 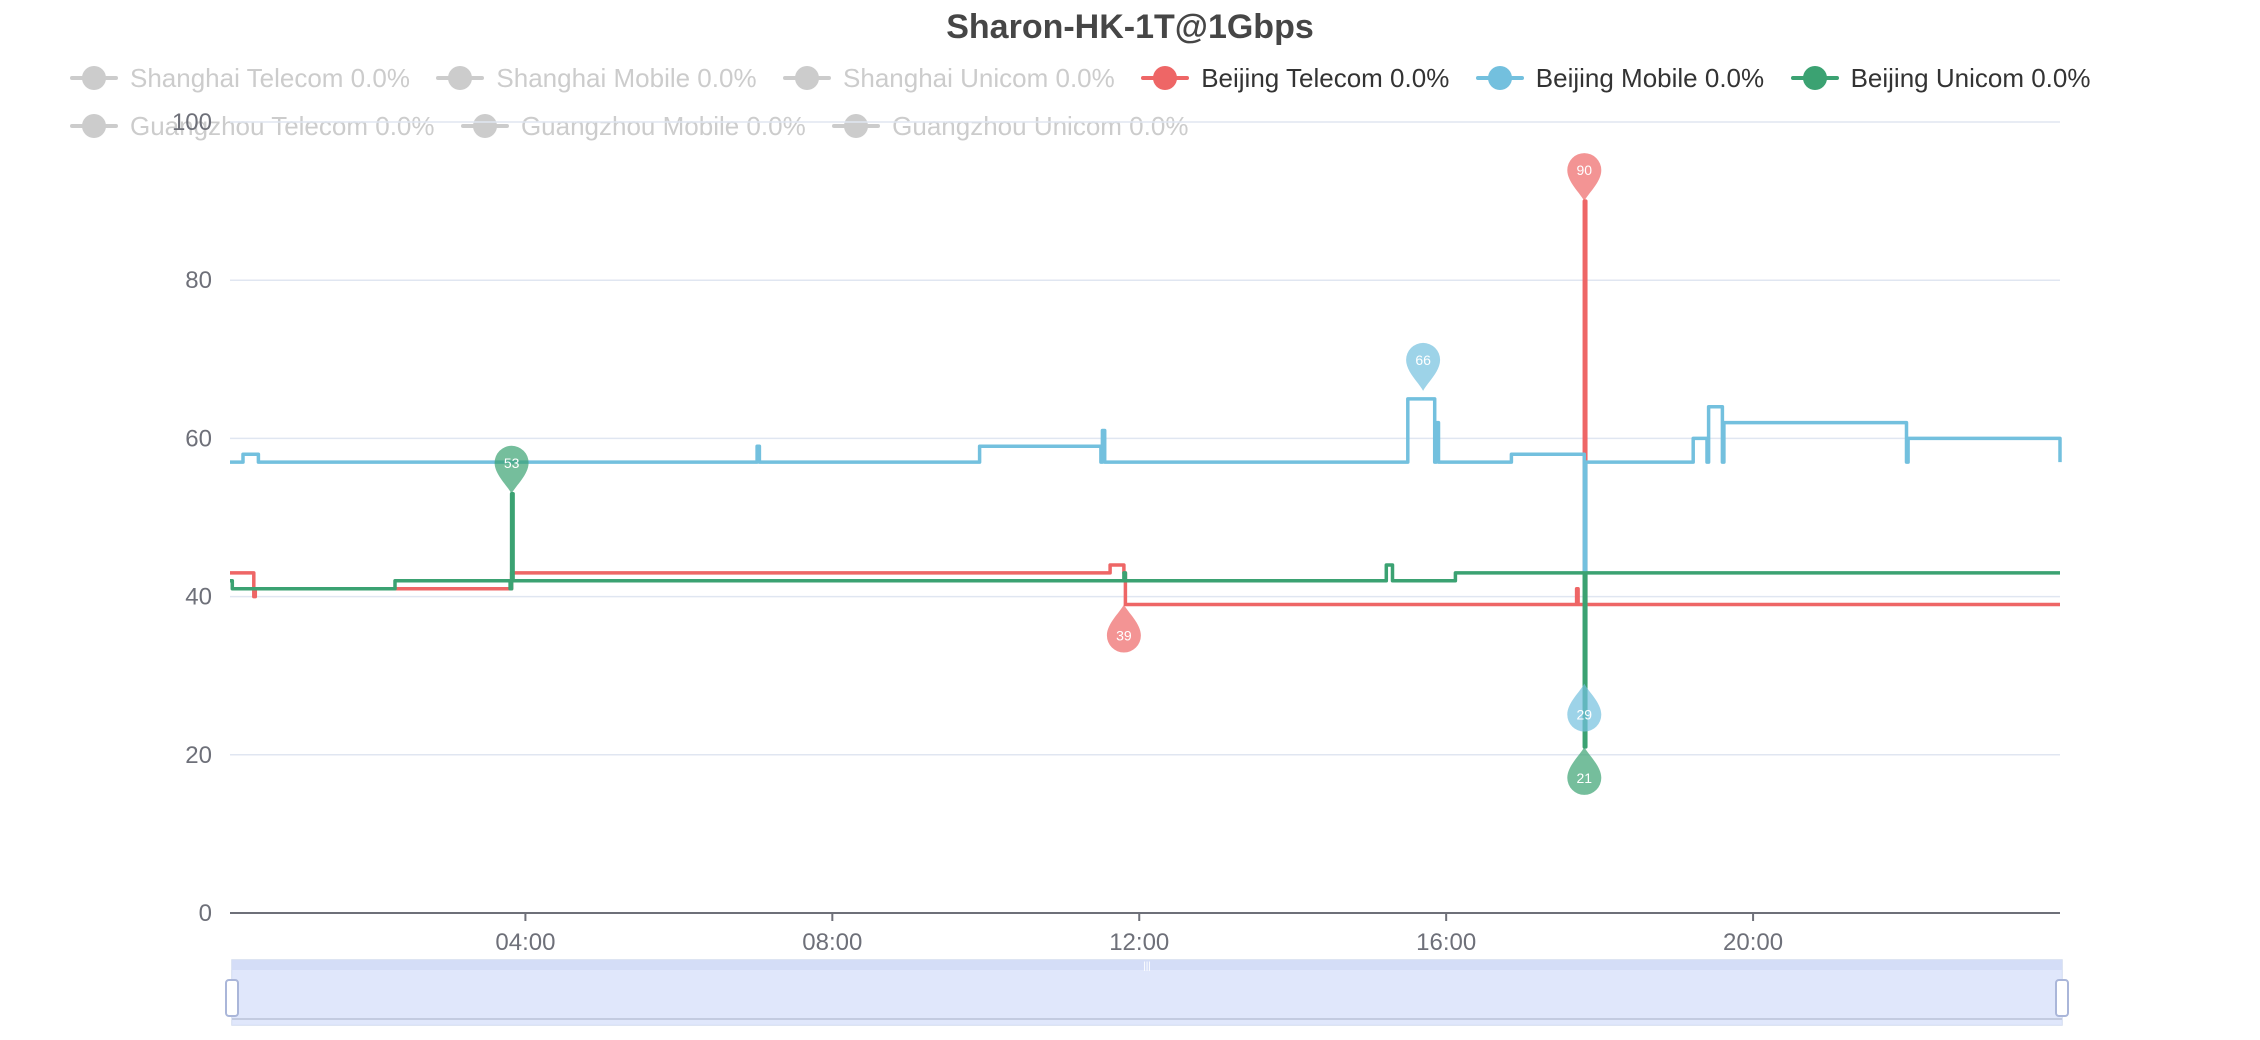 What do you see at coordinates (1139, 942) in the screenshot?
I see `x-tick-label: 12:00` at bounding box center [1139, 942].